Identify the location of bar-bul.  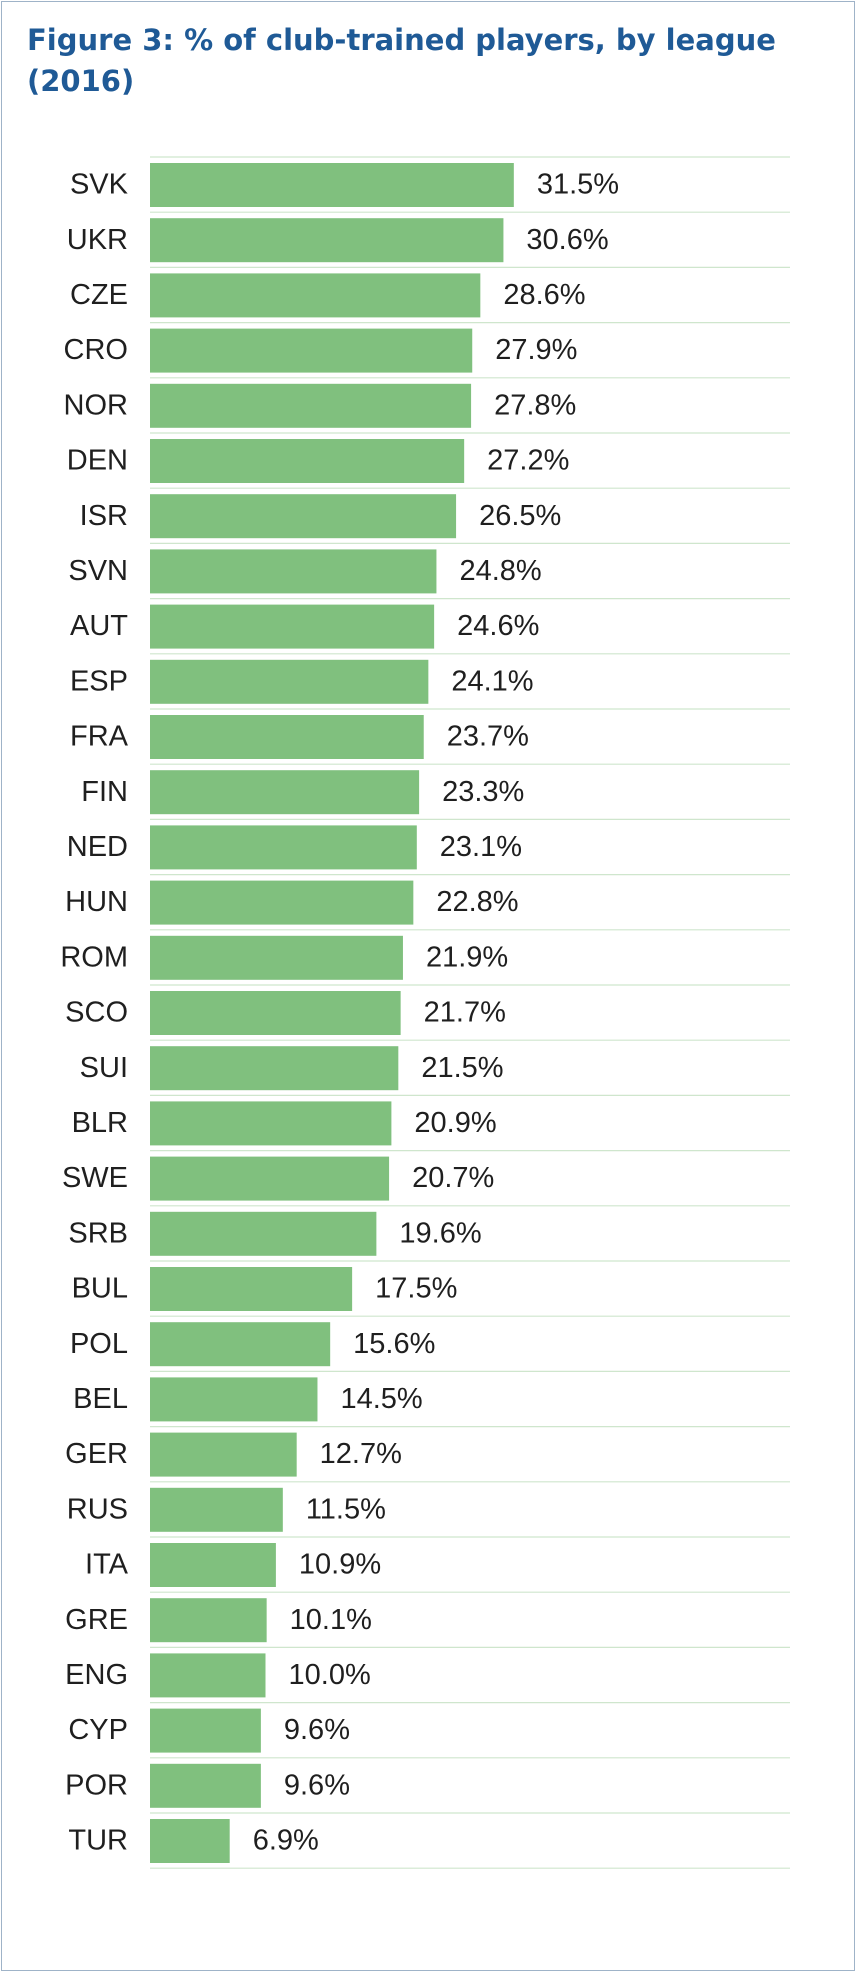
(251, 1289).